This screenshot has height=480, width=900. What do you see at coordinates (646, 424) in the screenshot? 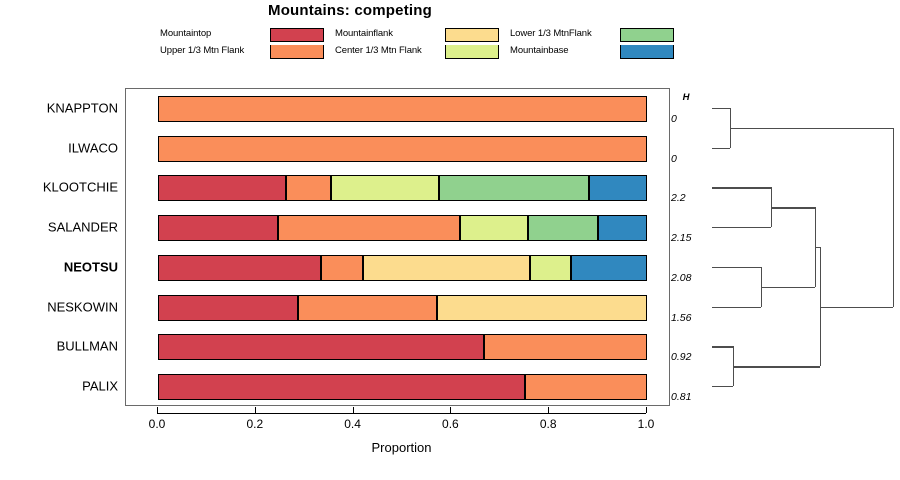
I see `x-tick-label: 1.0` at bounding box center [646, 424].